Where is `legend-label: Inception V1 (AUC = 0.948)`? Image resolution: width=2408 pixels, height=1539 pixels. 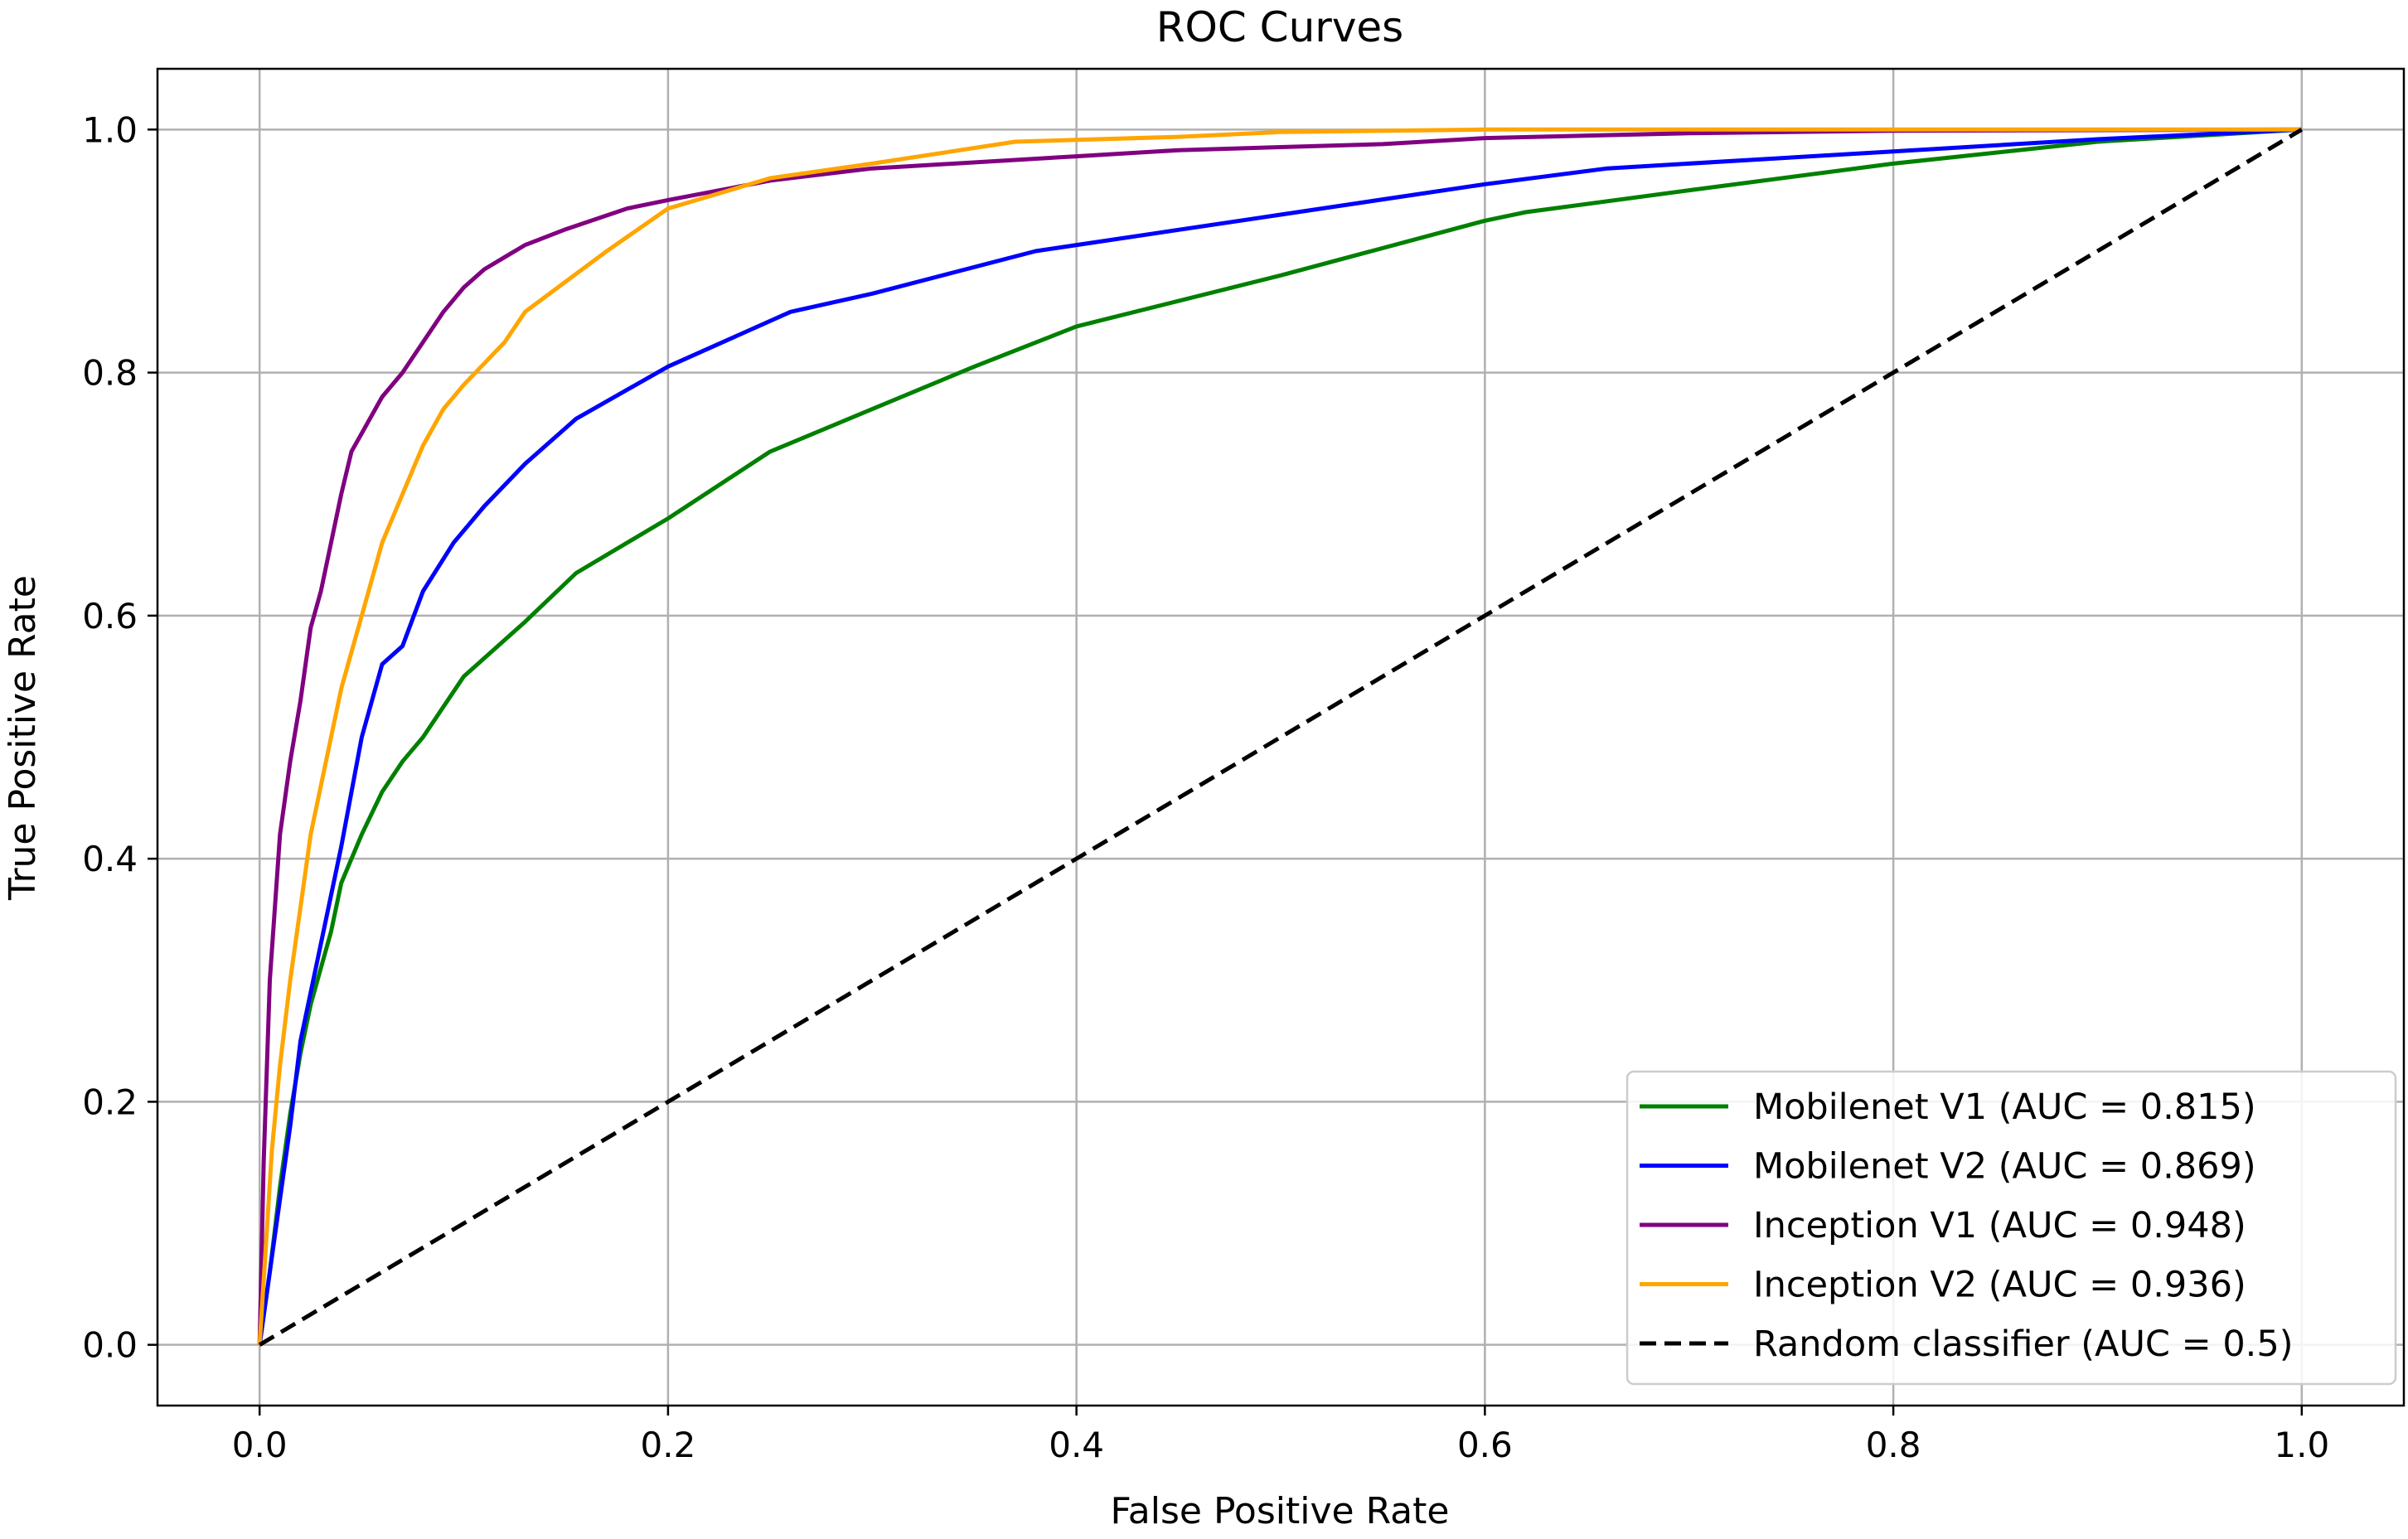
legend-label: Inception V1 (AUC = 0.948) is located at coordinates (2000, 1226).